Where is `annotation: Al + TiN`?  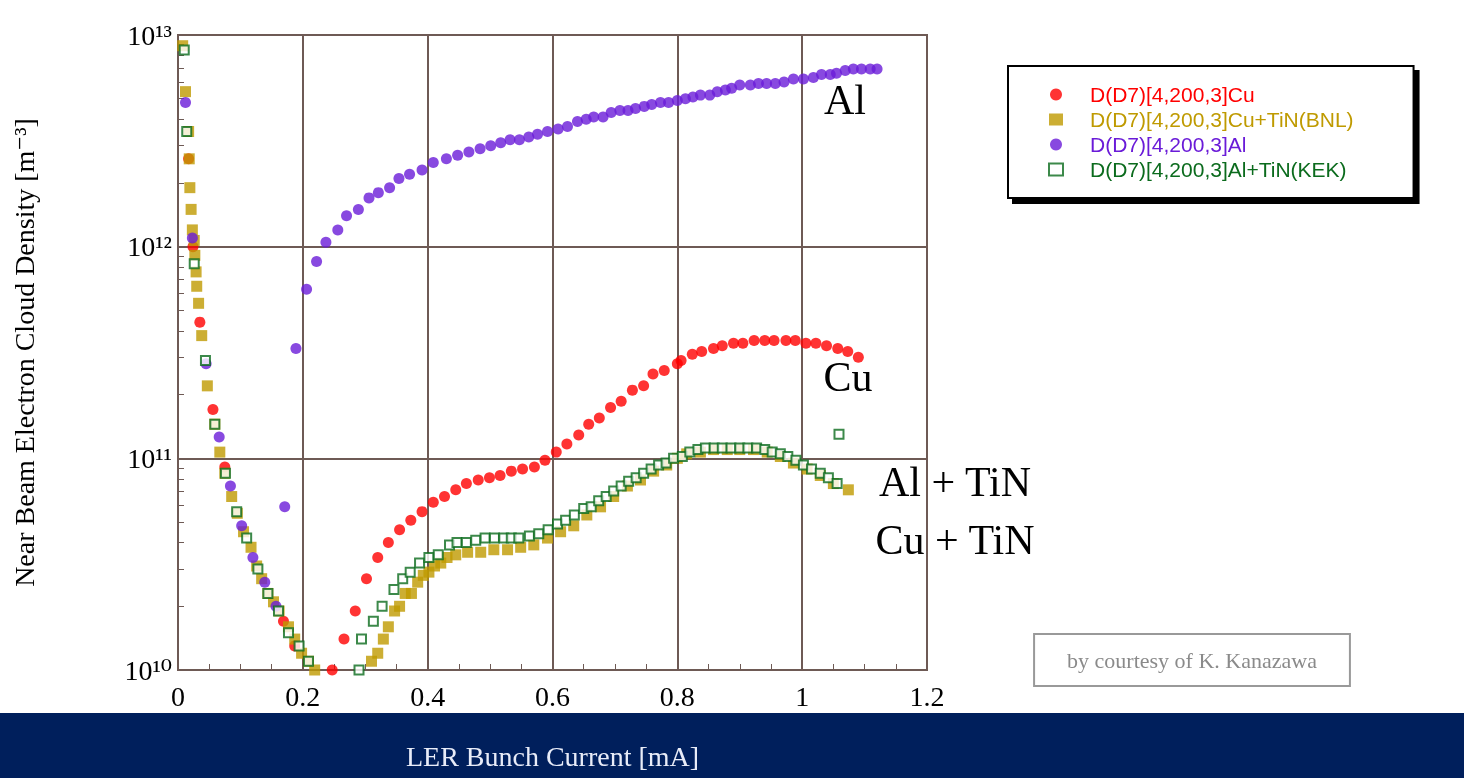 annotation: Al + TiN is located at coordinates (955, 482).